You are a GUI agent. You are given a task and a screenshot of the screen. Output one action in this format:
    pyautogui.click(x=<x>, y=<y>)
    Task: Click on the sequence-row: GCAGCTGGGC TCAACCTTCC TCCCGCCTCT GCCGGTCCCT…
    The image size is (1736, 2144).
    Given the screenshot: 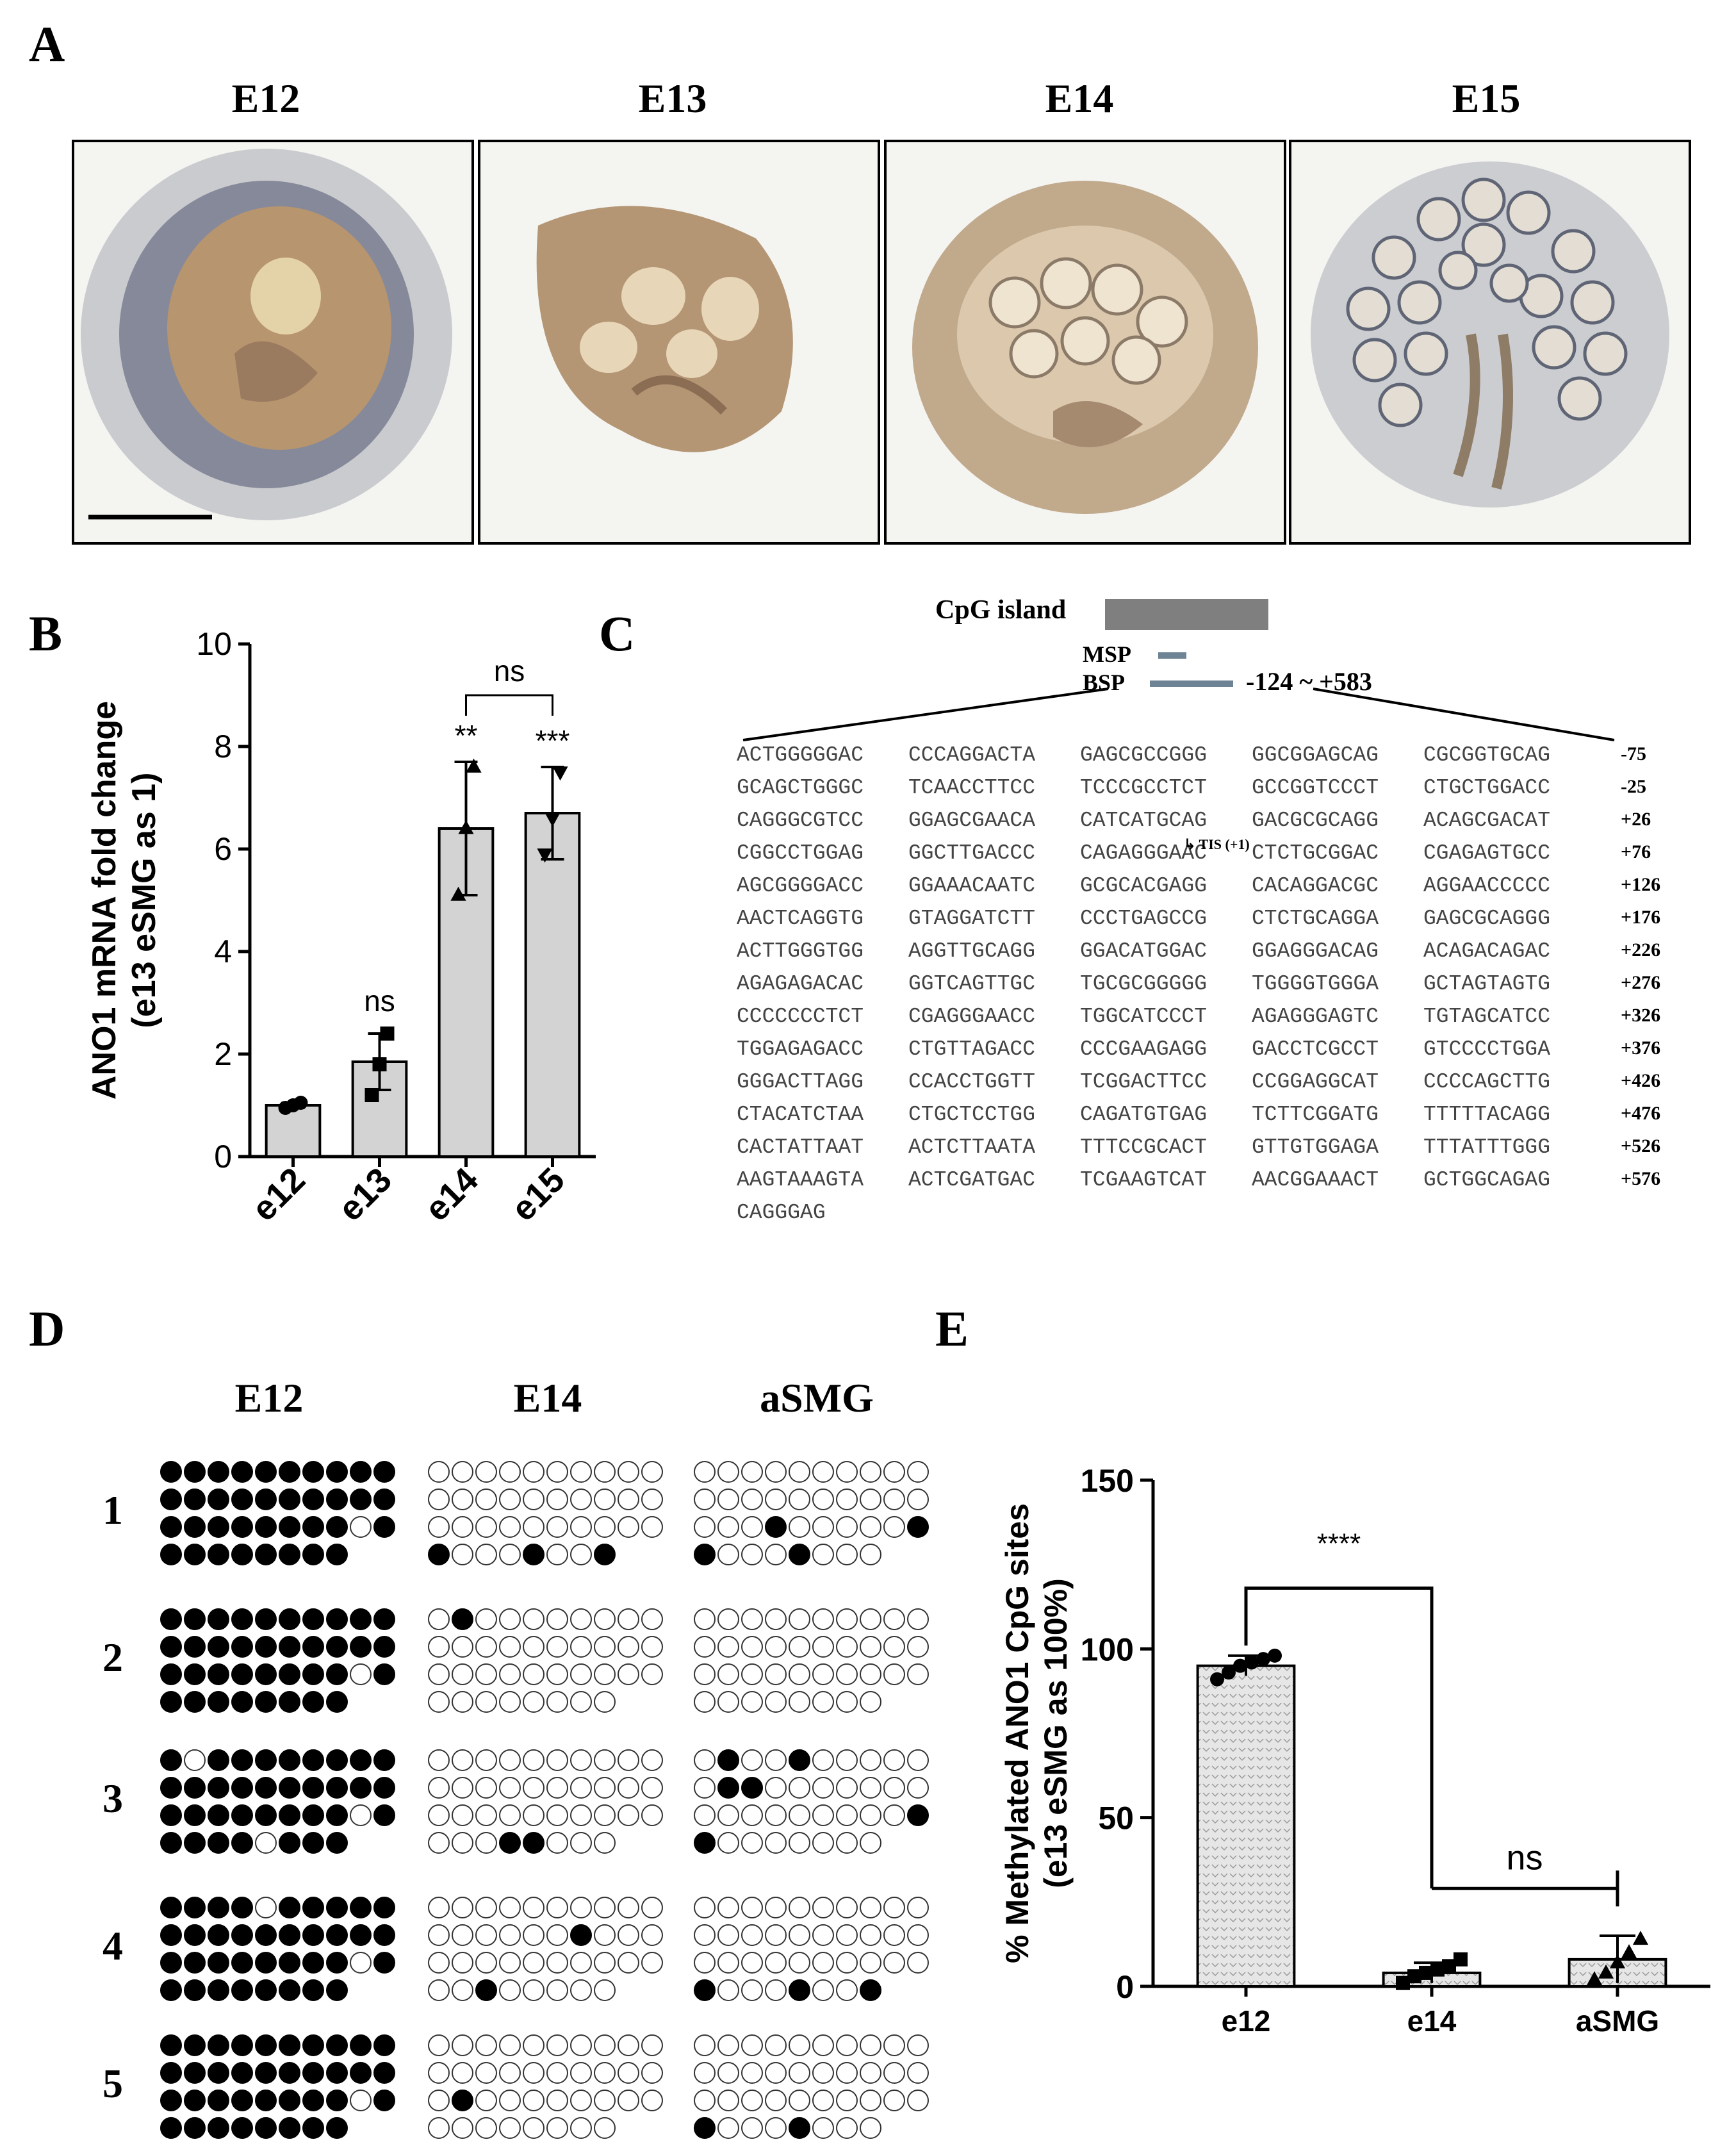 What is the action you would take?
    pyautogui.click(x=1204, y=792)
    